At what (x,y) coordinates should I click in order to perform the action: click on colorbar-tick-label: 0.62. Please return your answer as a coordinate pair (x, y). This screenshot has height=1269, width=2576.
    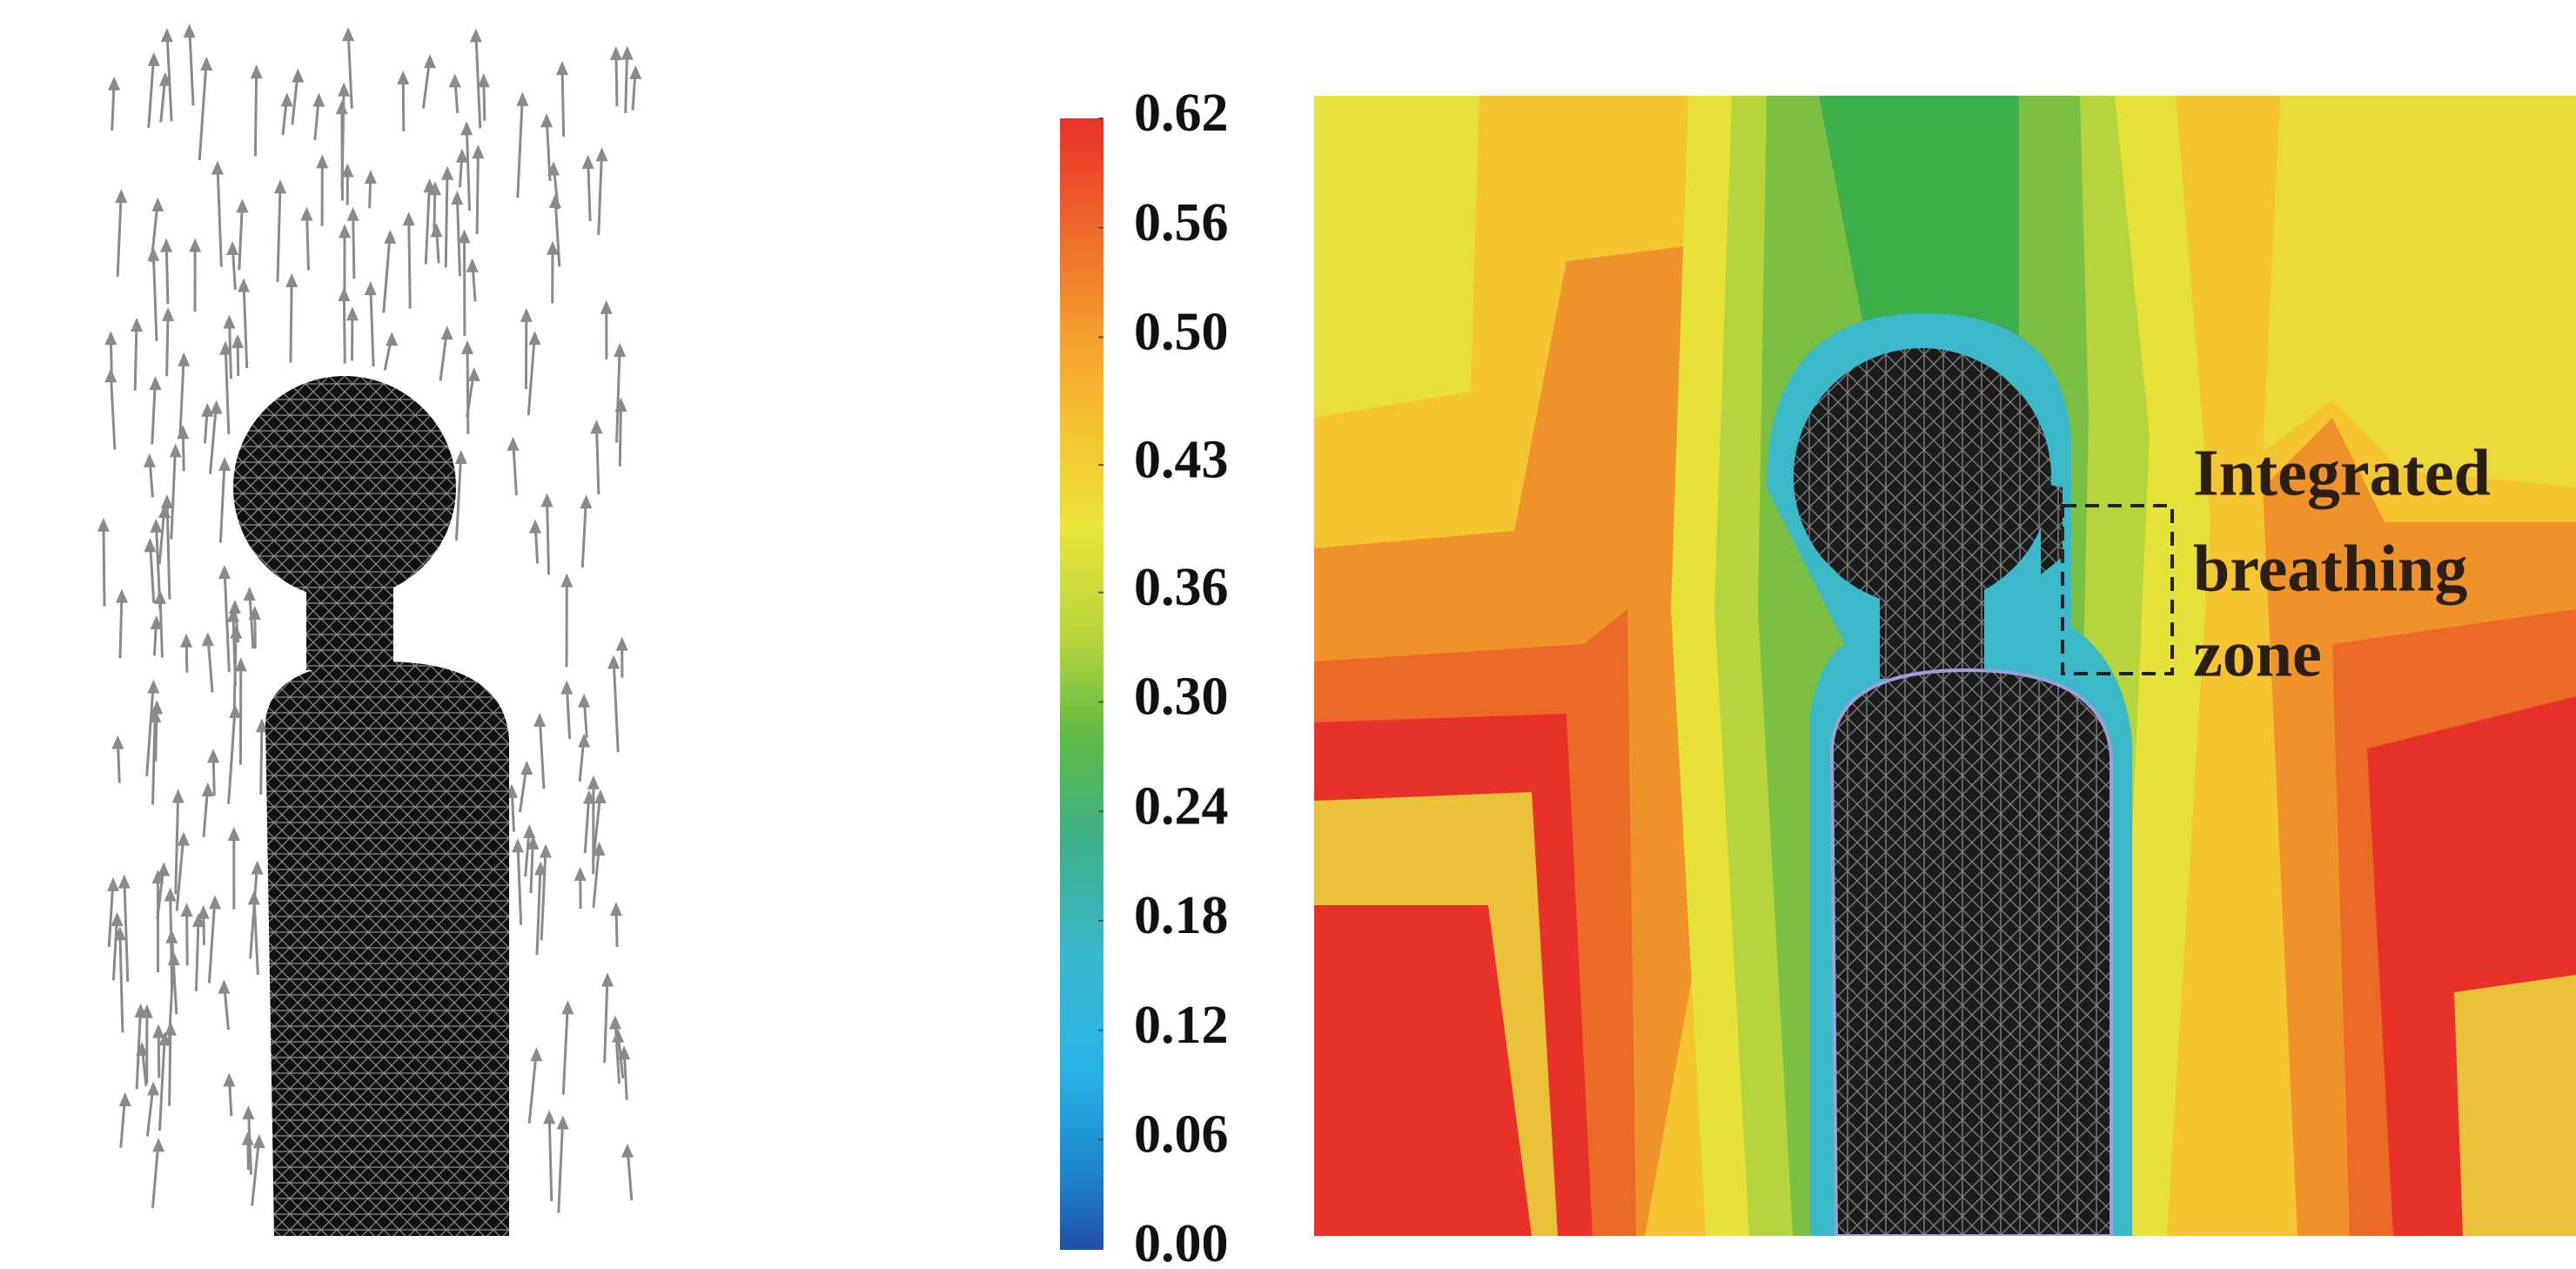
    Looking at the image, I should click on (1181, 113).